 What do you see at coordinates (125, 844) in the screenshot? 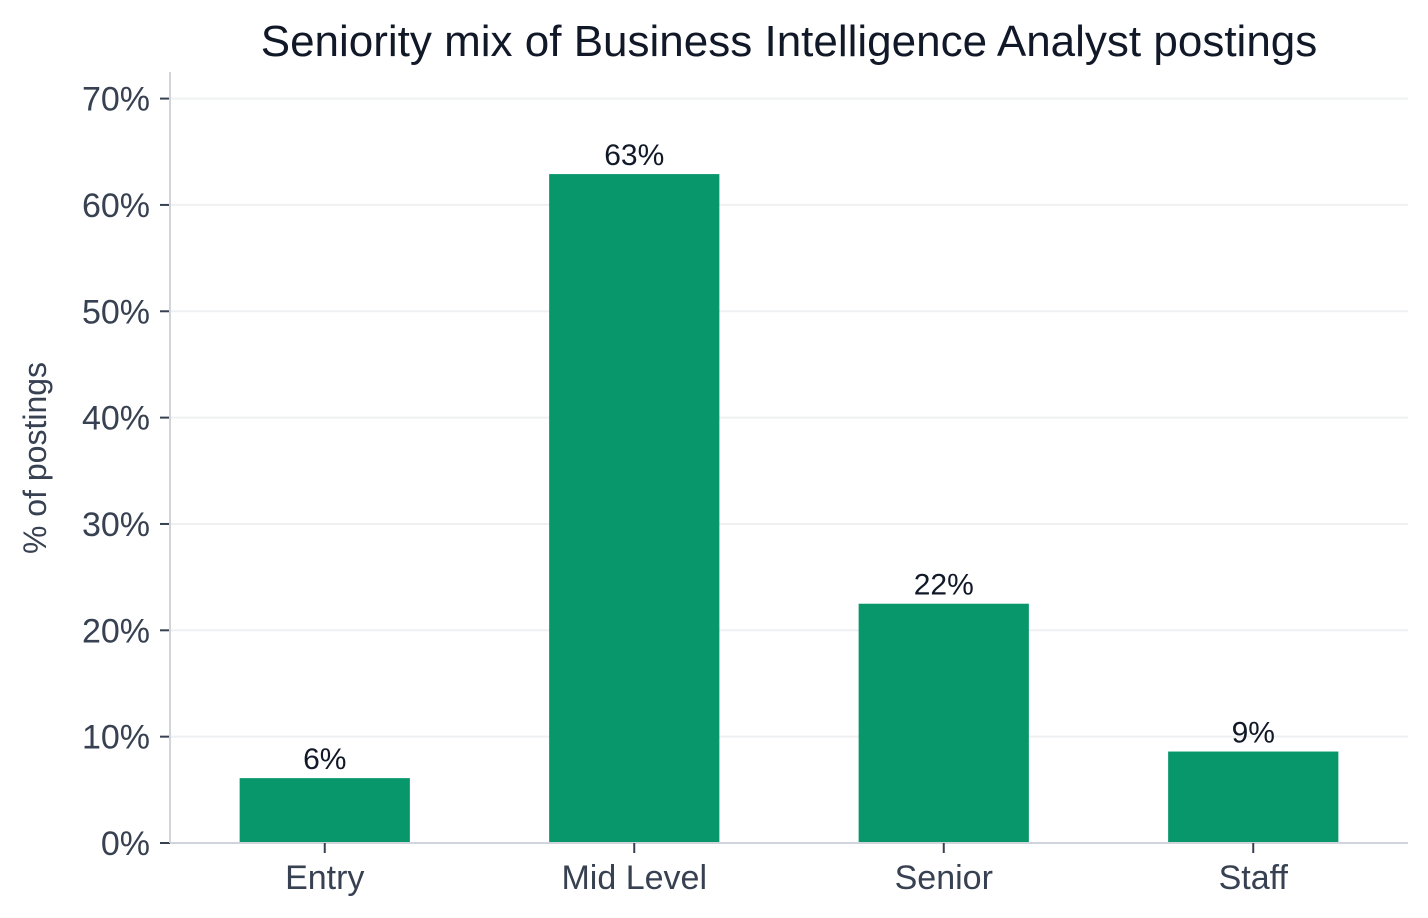
I see `y-tick-label: 0%` at bounding box center [125, 844].